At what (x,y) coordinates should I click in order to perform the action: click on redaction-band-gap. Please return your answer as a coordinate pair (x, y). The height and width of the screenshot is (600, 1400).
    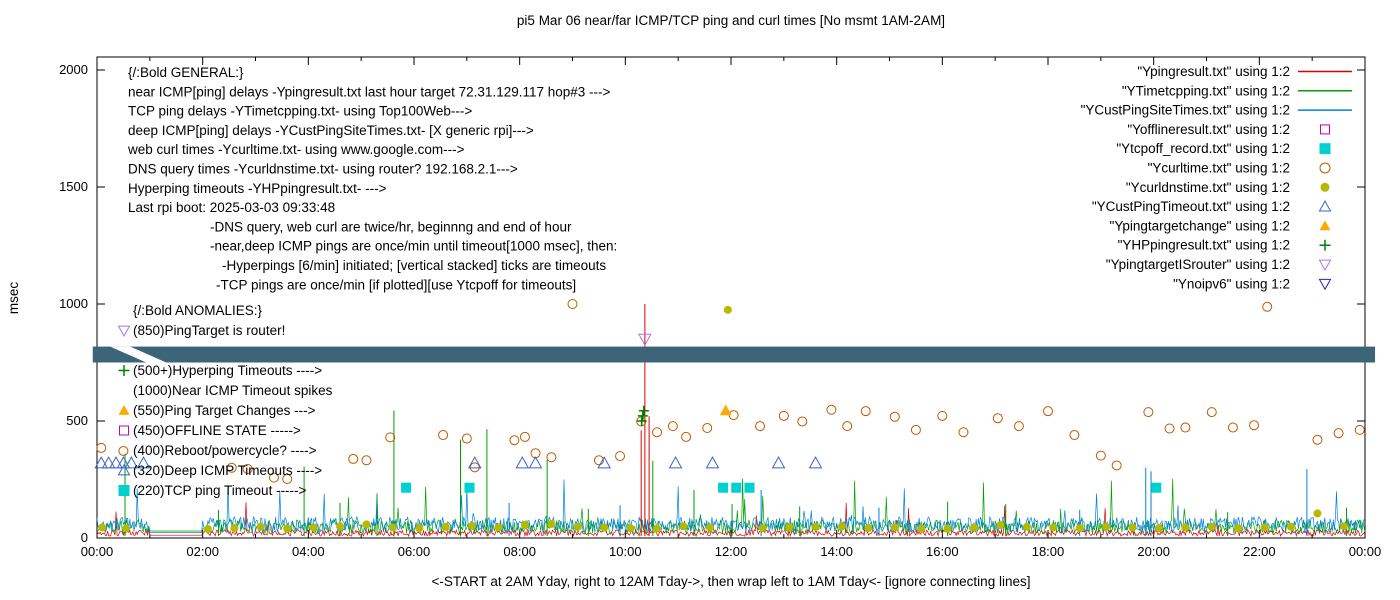
    Looking at the image, I should click on (138, 354).